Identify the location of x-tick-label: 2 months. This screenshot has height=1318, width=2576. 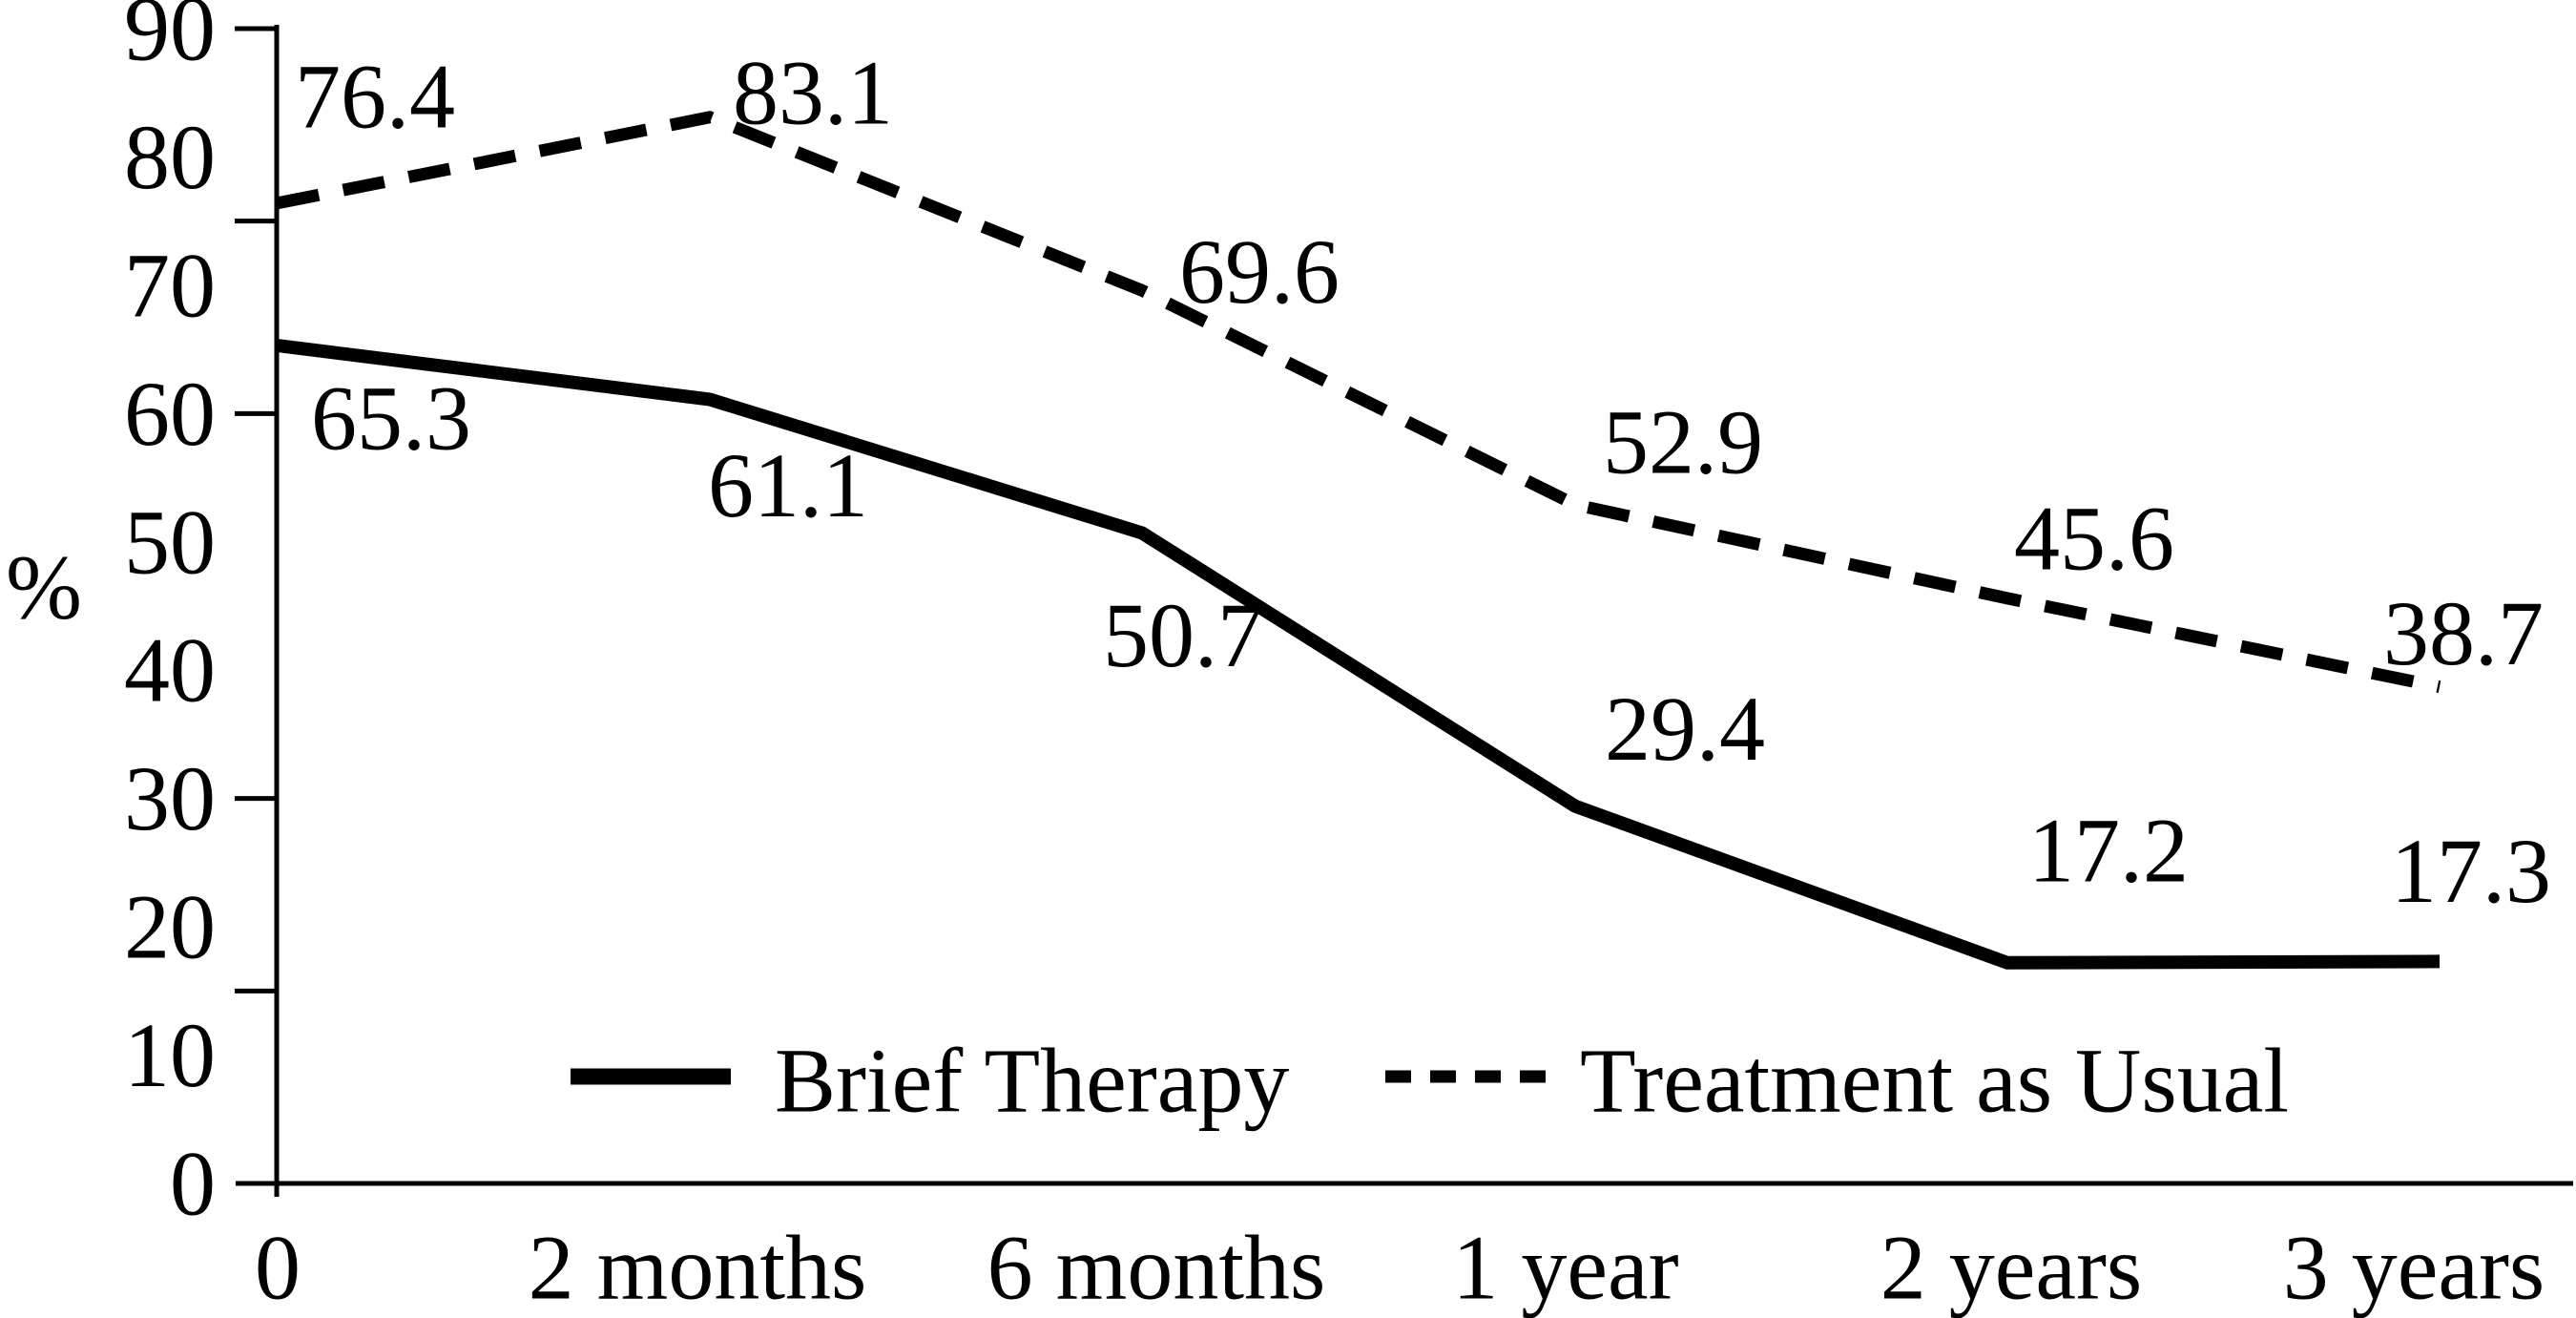
(698, 1267).